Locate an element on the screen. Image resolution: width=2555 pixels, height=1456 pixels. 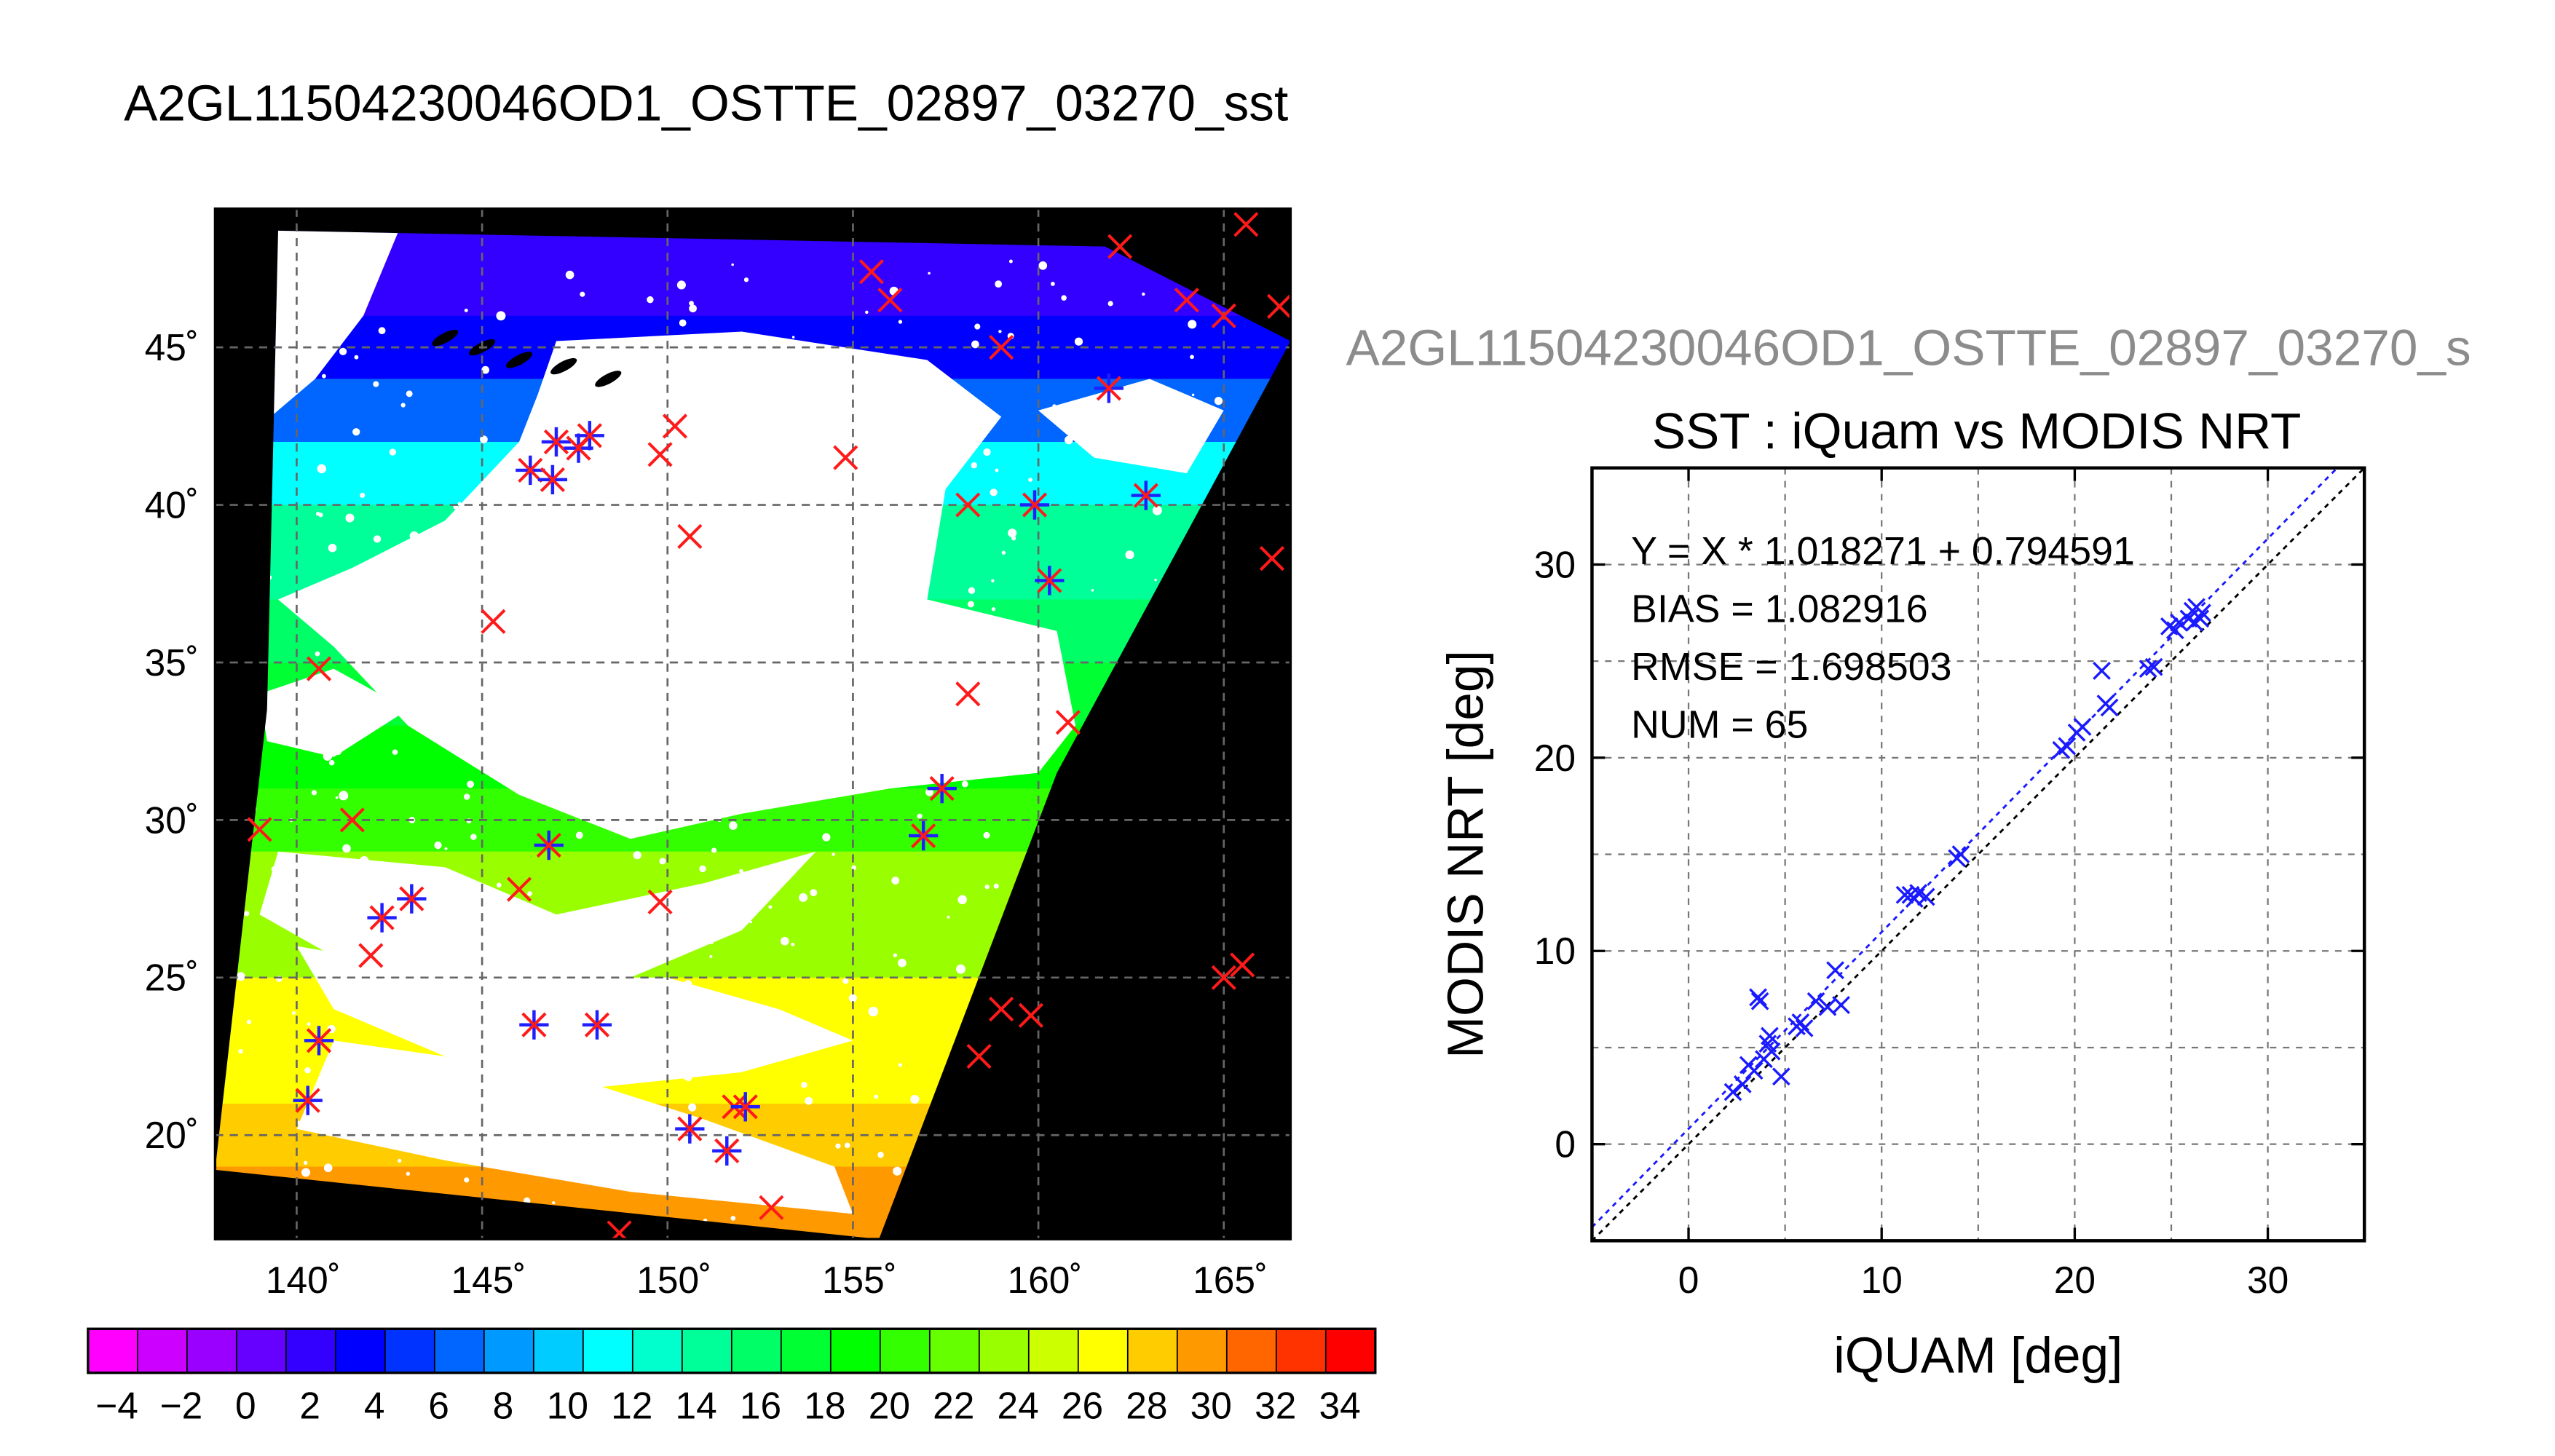
island is located at coordinates (608, 379).